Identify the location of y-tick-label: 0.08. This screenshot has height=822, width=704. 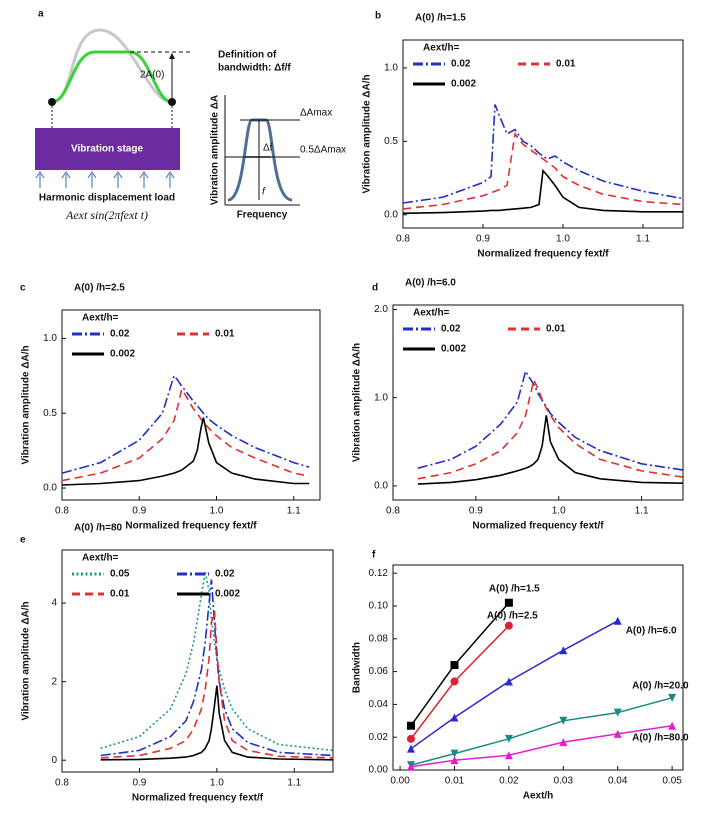
(379, 638).